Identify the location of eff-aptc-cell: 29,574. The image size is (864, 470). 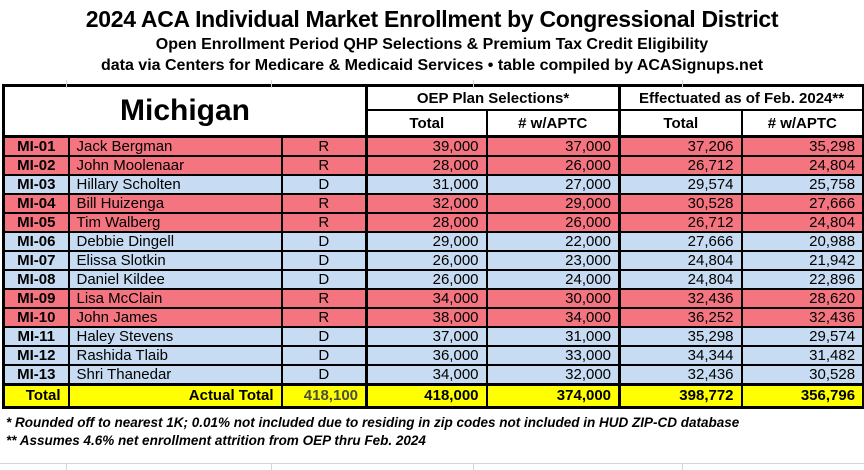
(802, 336).